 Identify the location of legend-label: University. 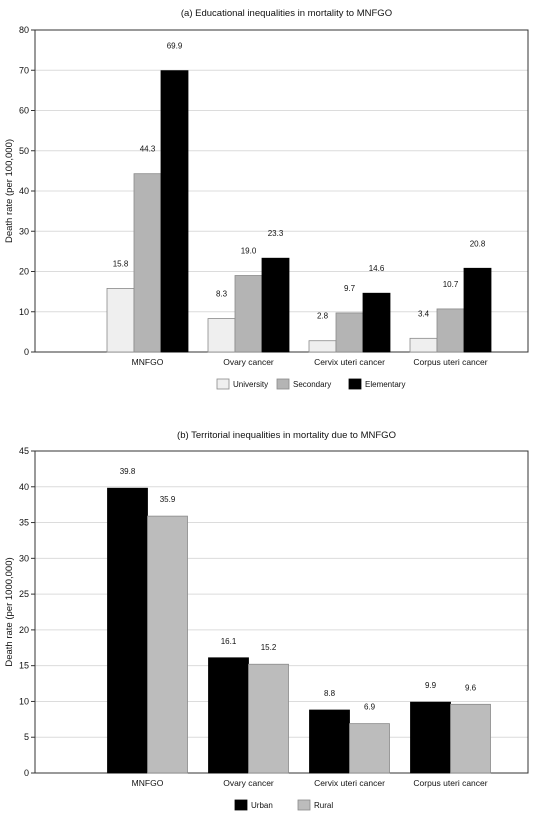
(250, 384).